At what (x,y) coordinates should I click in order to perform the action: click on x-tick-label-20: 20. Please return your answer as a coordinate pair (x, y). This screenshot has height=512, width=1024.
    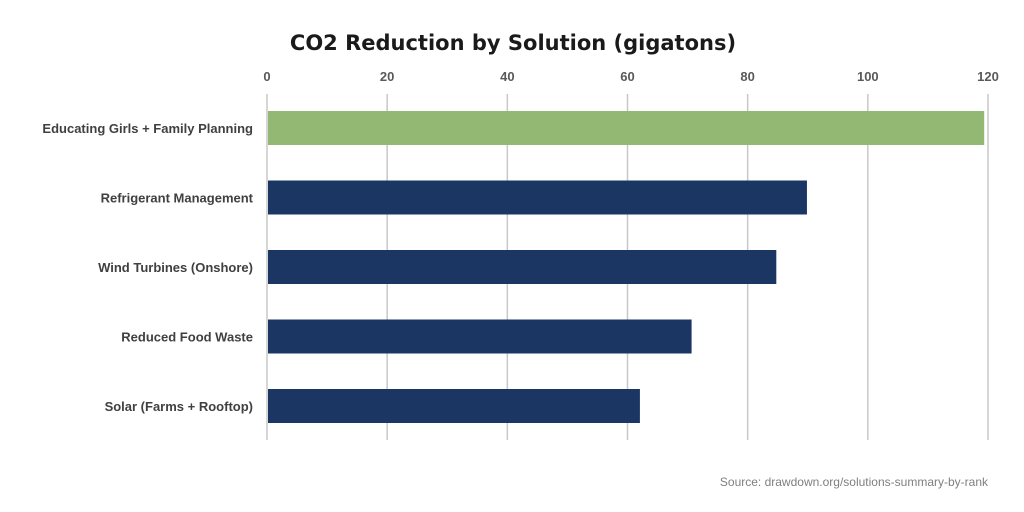
    Looking at the image, I should click on (387, 76).